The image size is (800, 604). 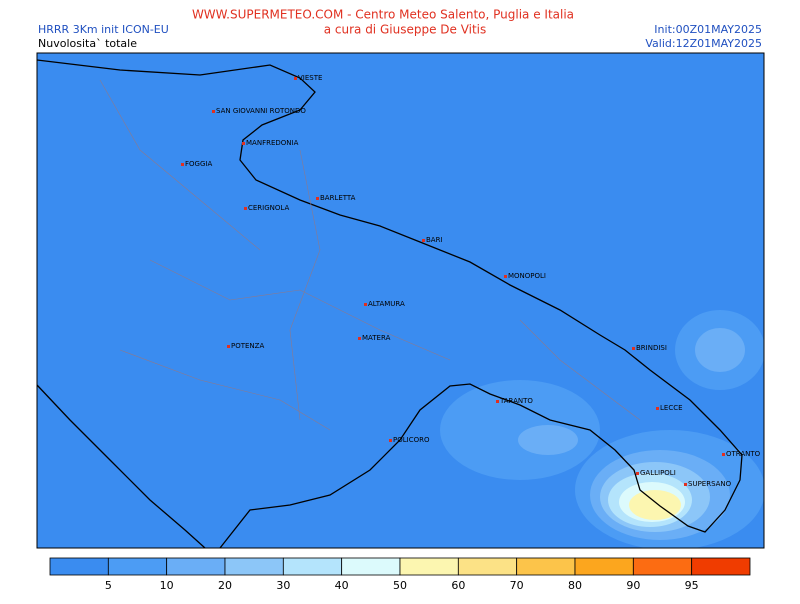 What do you see at coordinates (103, 29) in the screenshot?
I see `model-label: HRRR 3Km init ICON-EU` at bounding box center [103, 29].